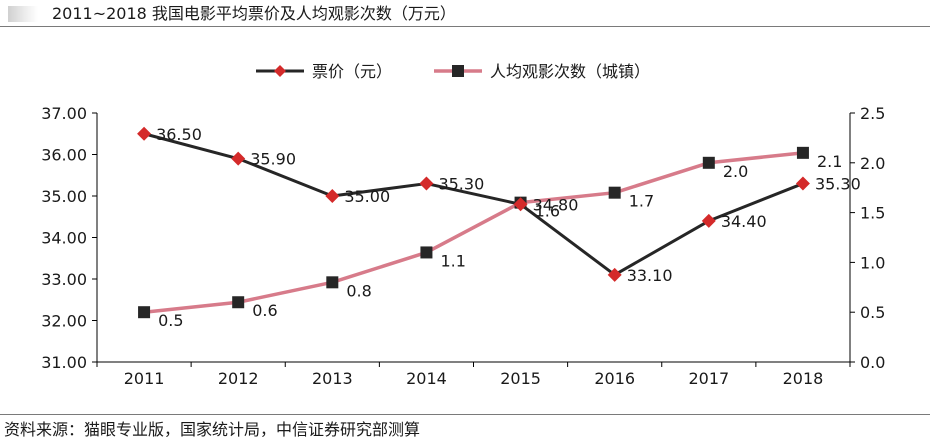 Image resolution: width=930 pixels, height=446 pixels. Describe the element at coordinates (614, 378) in the screenshot. I see `x-tick-label: 2016` at that location.